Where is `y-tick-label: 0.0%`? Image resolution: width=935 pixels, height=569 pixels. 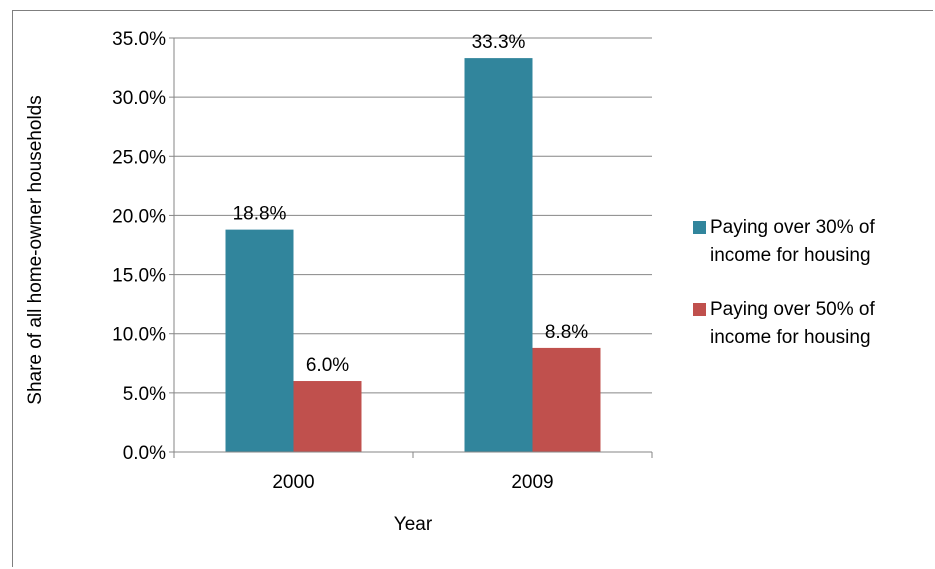
y-tick-label: 0.0% is located at coordinates (144, 453).